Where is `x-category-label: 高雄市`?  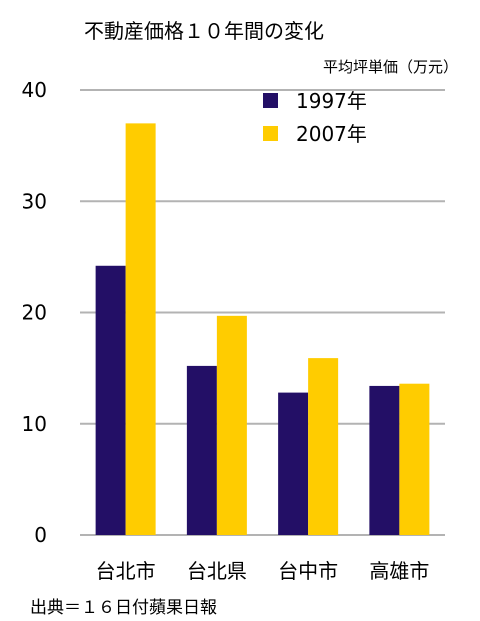 x-category-label: 高雄市 is located at coordinates (399, 571).